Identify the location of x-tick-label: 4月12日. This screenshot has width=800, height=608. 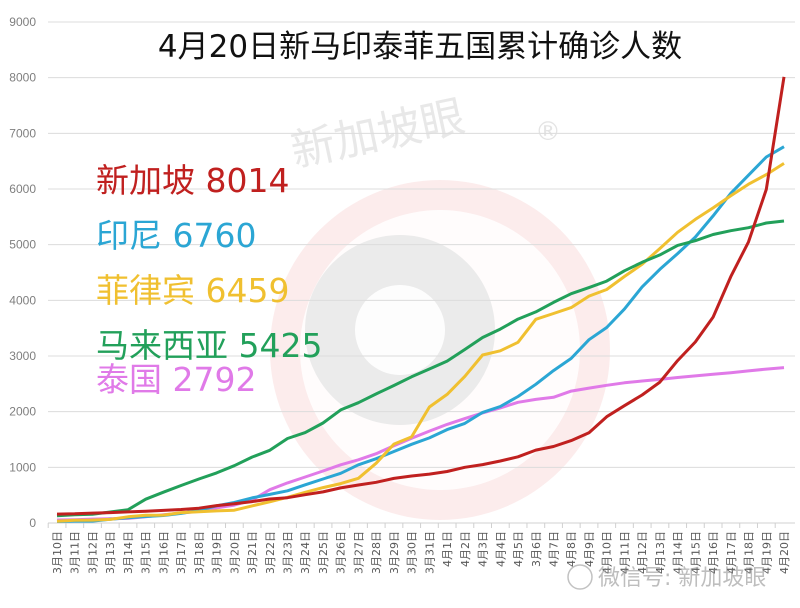
(642, 552).